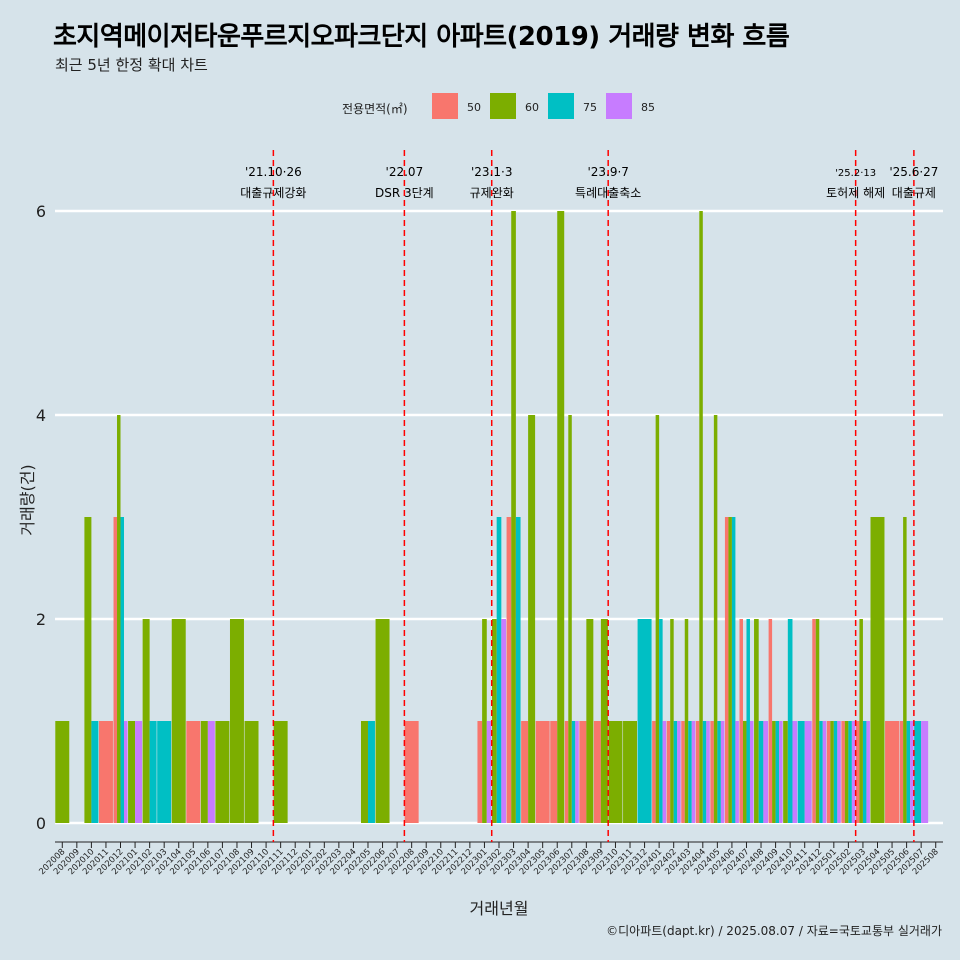  I want to click on event-date: '25.6·27, so click(913, 172).